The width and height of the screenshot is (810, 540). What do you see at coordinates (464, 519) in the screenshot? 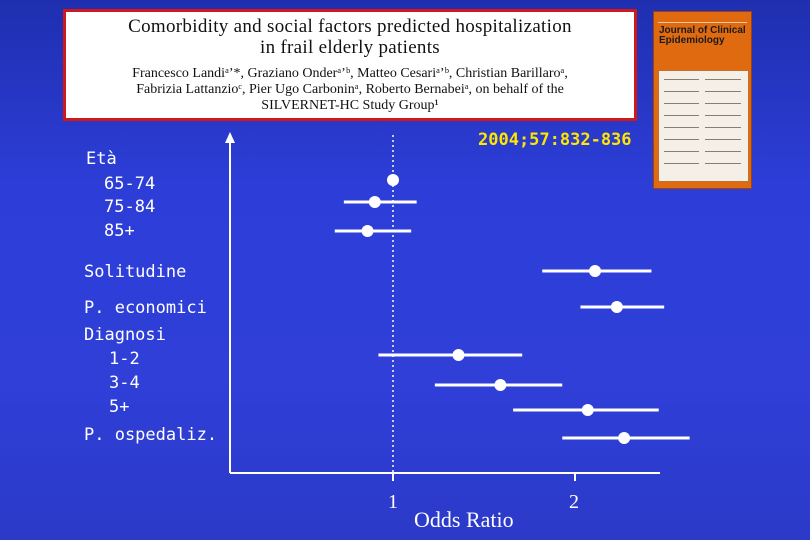
I see `x-axis-title: Odds Ratio` at bounding box center [464, 519].